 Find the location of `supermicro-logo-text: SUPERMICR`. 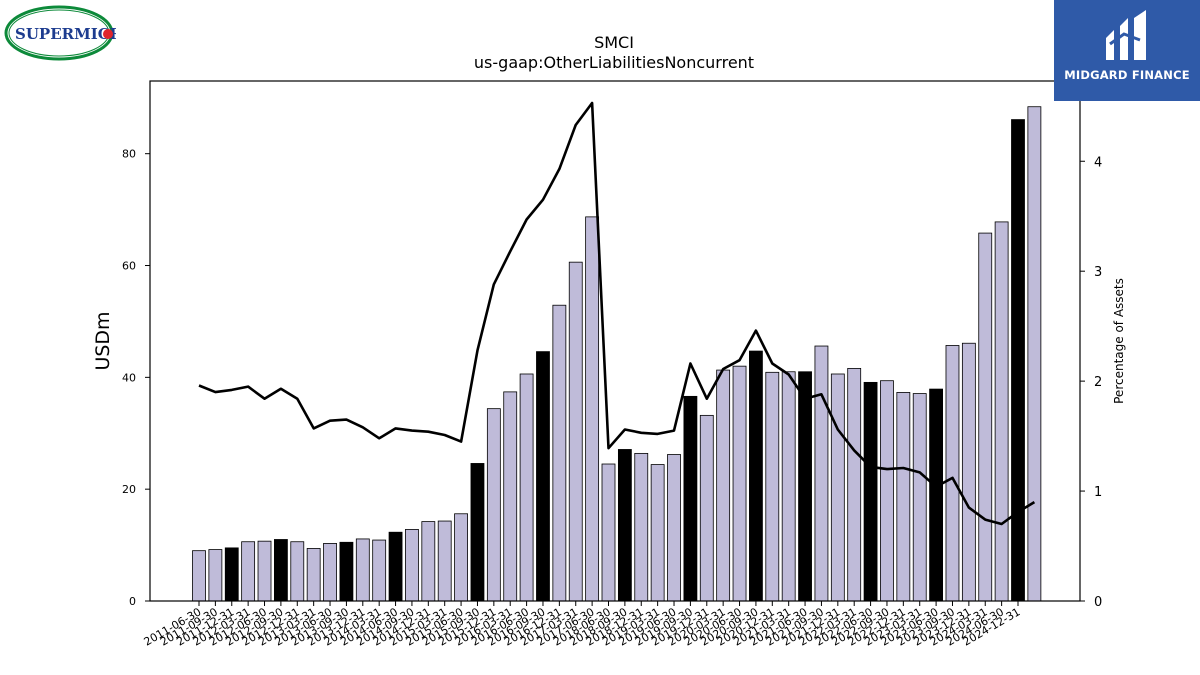

supermicro-logo-text: SUPERMICR is located at coordinates (65, 34).